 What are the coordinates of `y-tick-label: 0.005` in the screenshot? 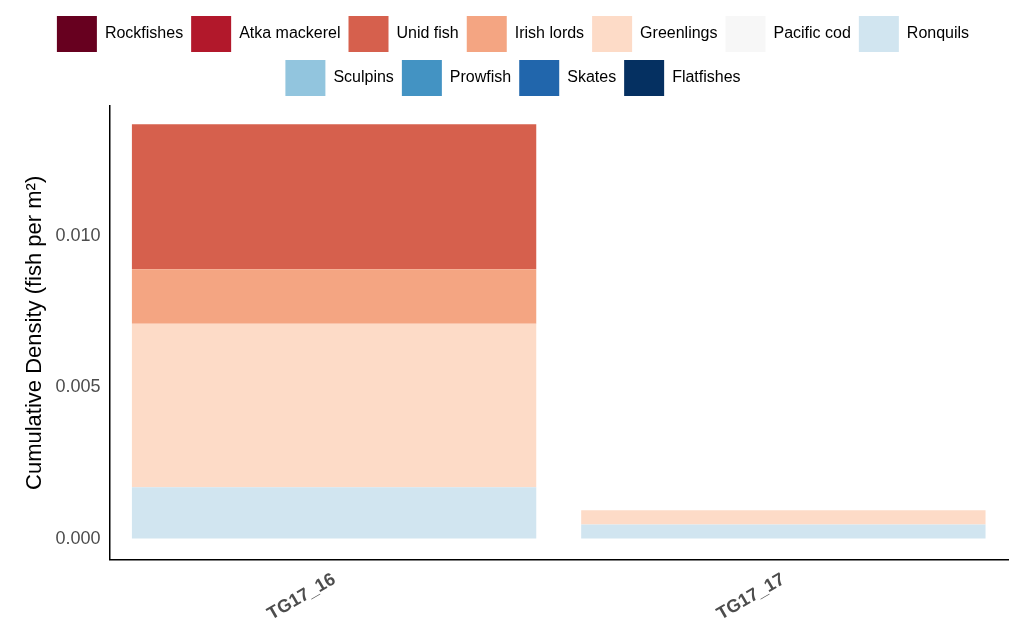 It's located at (78, 386).